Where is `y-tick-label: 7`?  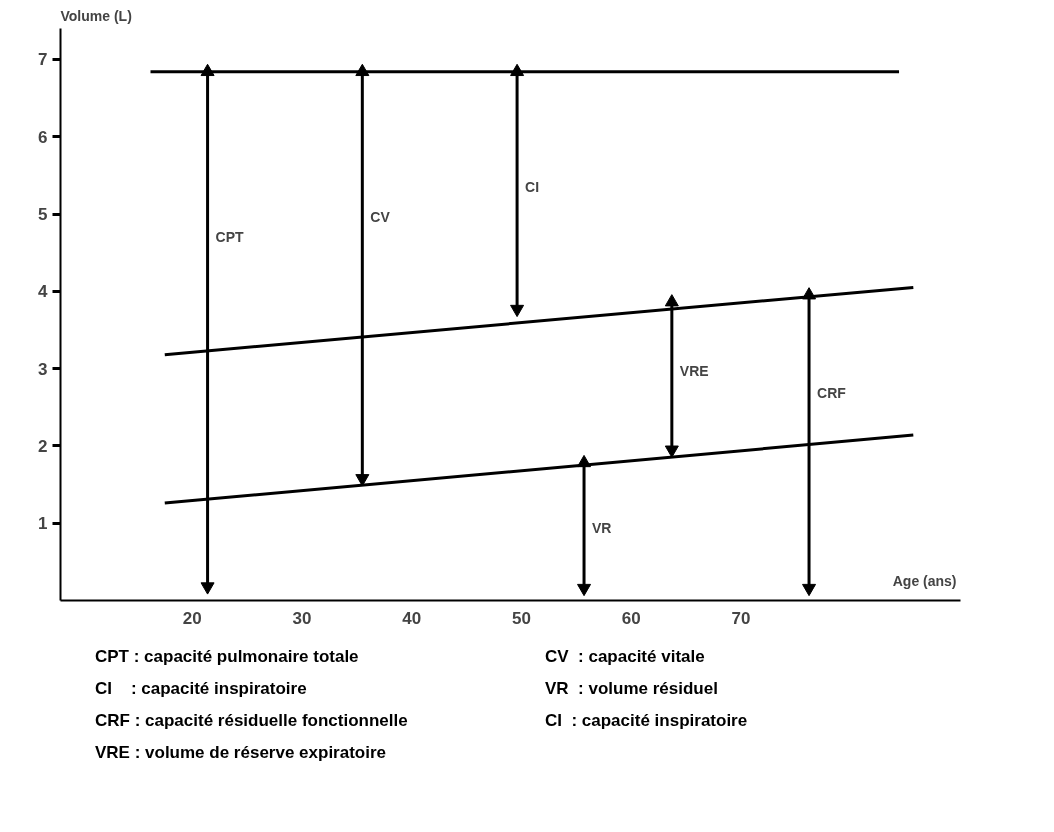 y-tick-label: 7 is located at coordinates (43, 60).